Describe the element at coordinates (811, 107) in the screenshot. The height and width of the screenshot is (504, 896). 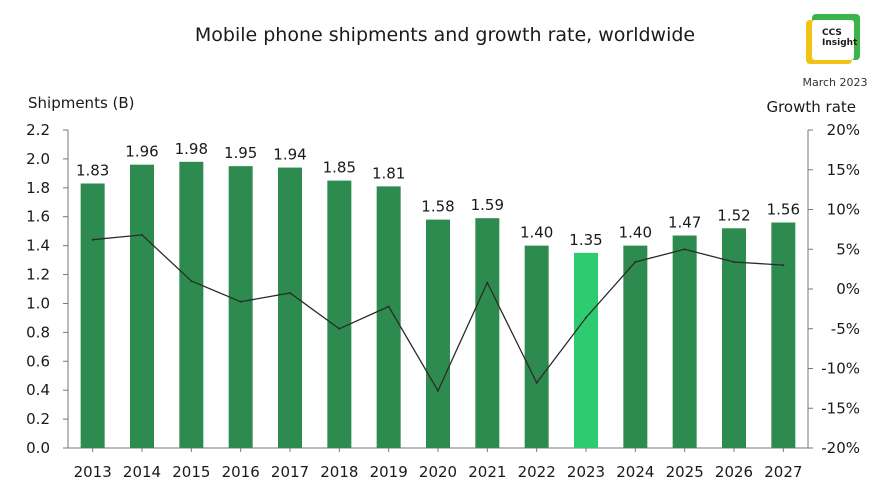
I see `y2-axis-label: Growth rate` at that location.